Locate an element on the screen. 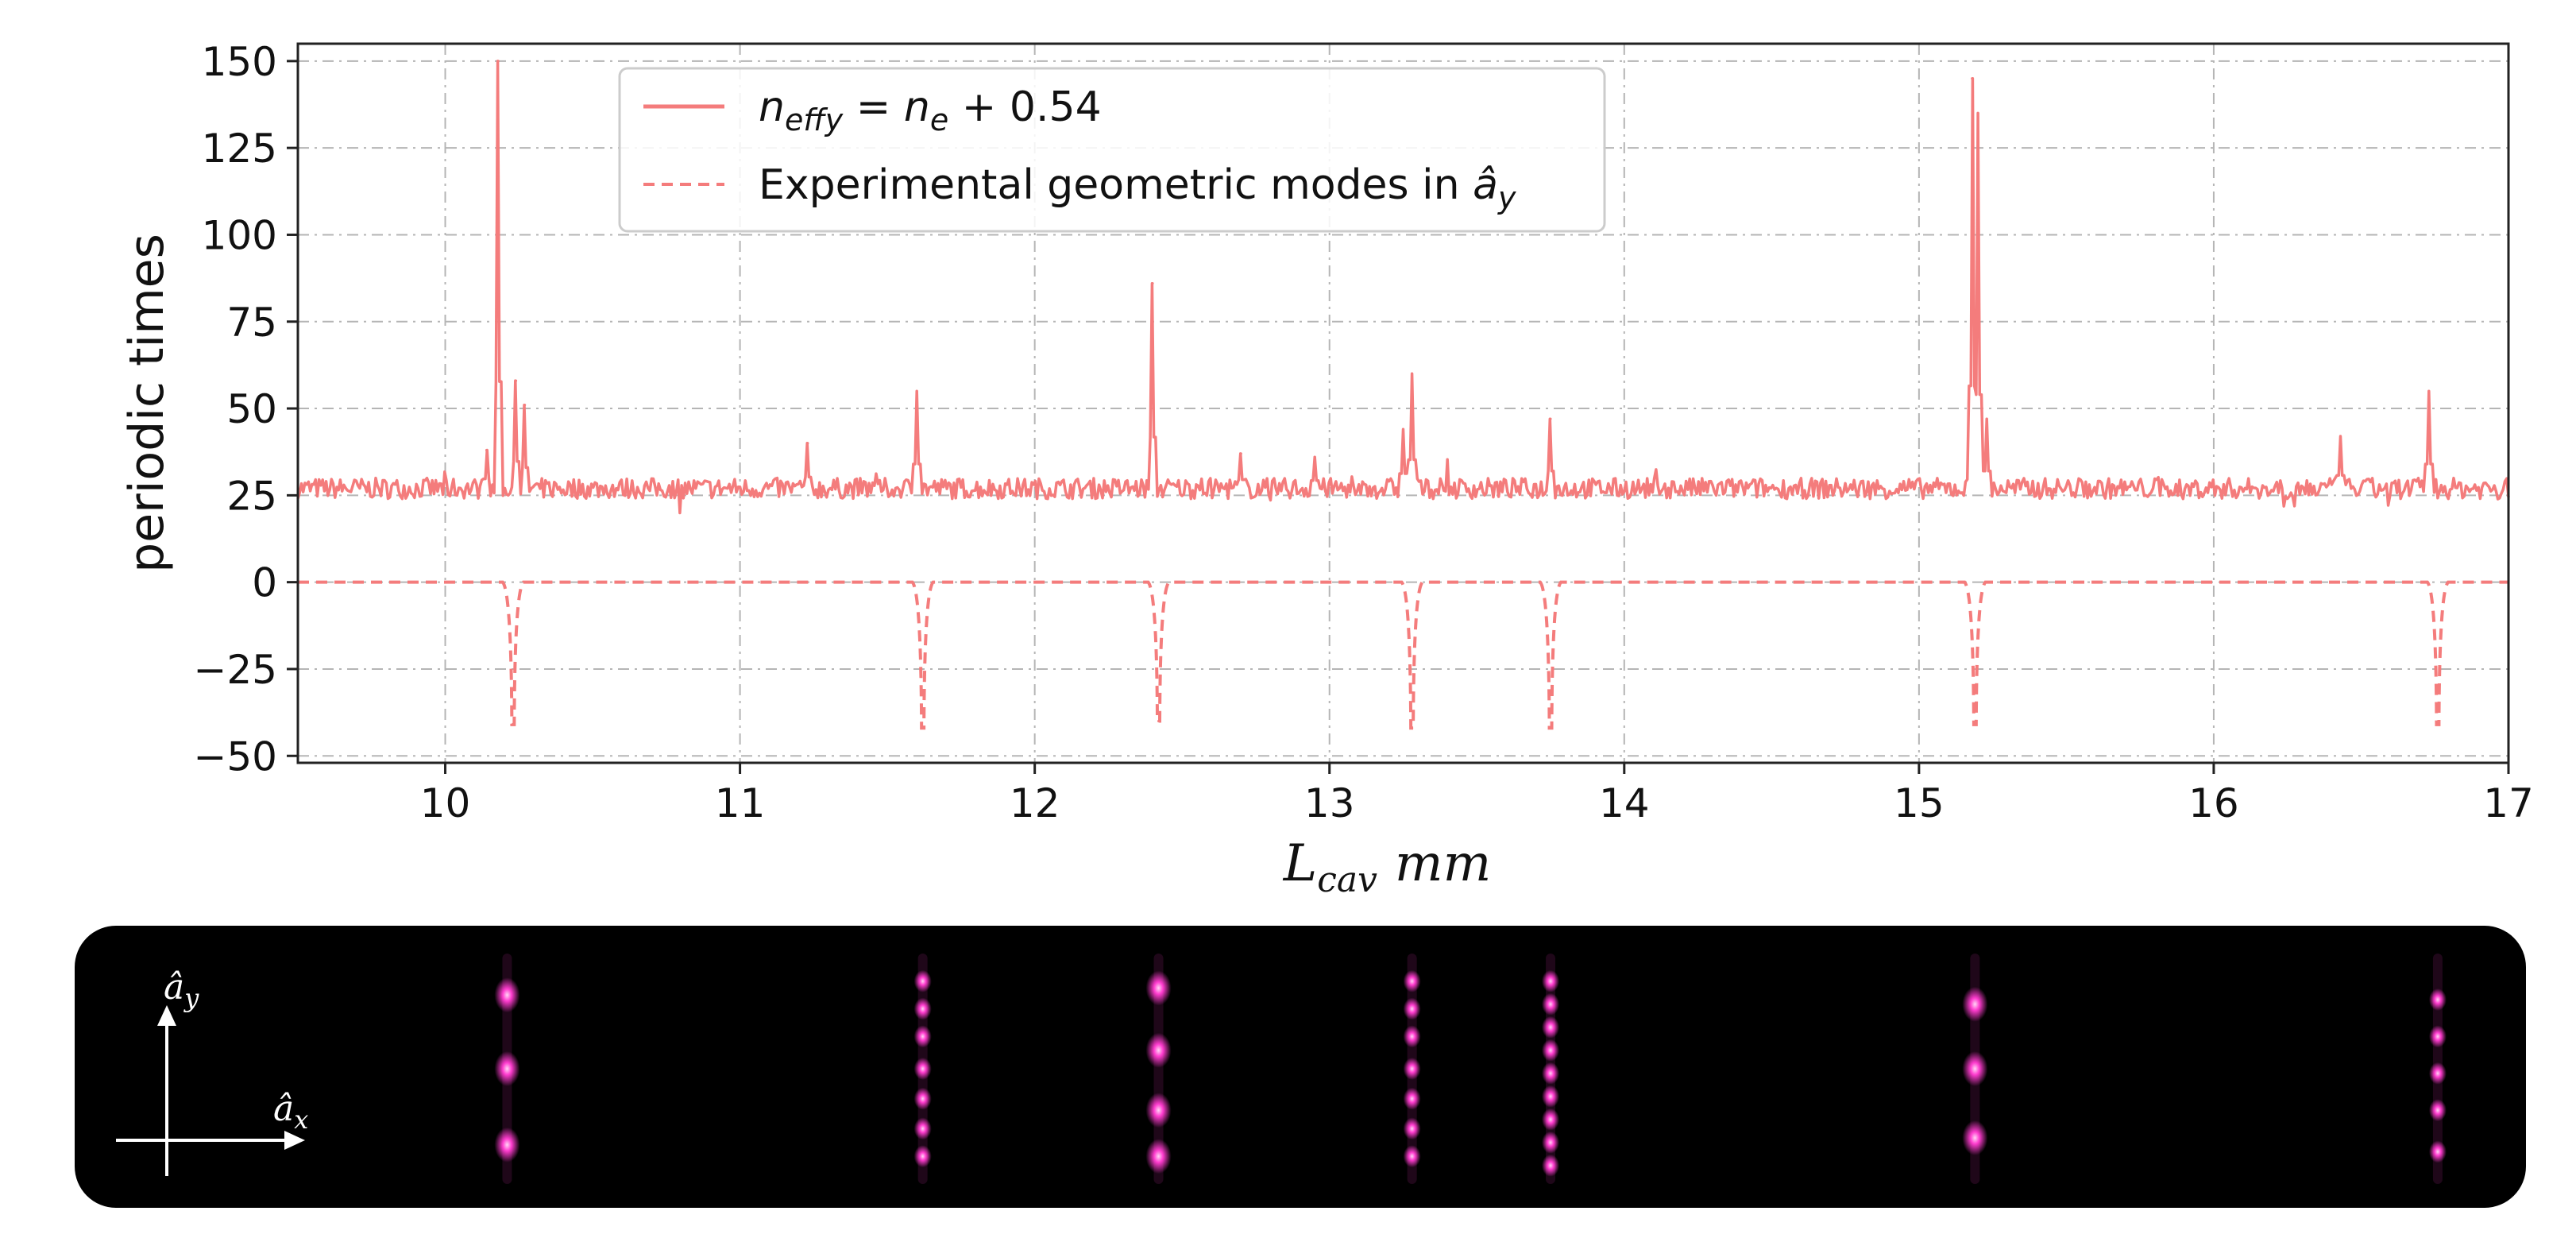 The height and width of the screenshot is (1238, 2576). y-tick-label: 25 is located at coordinates (252, 496).